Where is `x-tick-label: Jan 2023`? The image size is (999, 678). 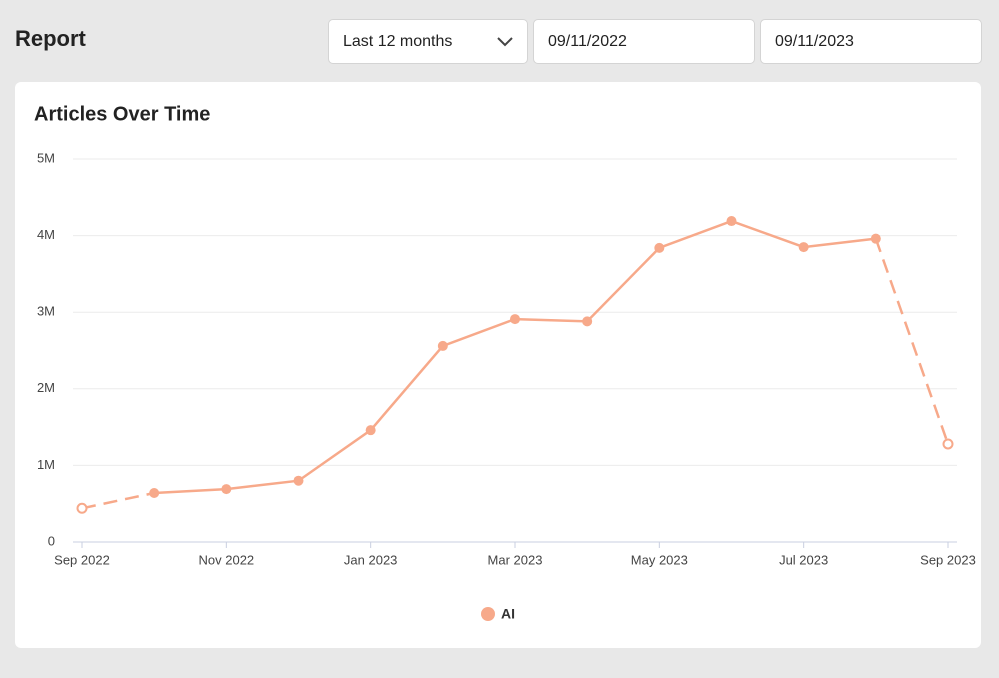
x-tick-label: Jan 2023 is located at coordinates (371, 559).